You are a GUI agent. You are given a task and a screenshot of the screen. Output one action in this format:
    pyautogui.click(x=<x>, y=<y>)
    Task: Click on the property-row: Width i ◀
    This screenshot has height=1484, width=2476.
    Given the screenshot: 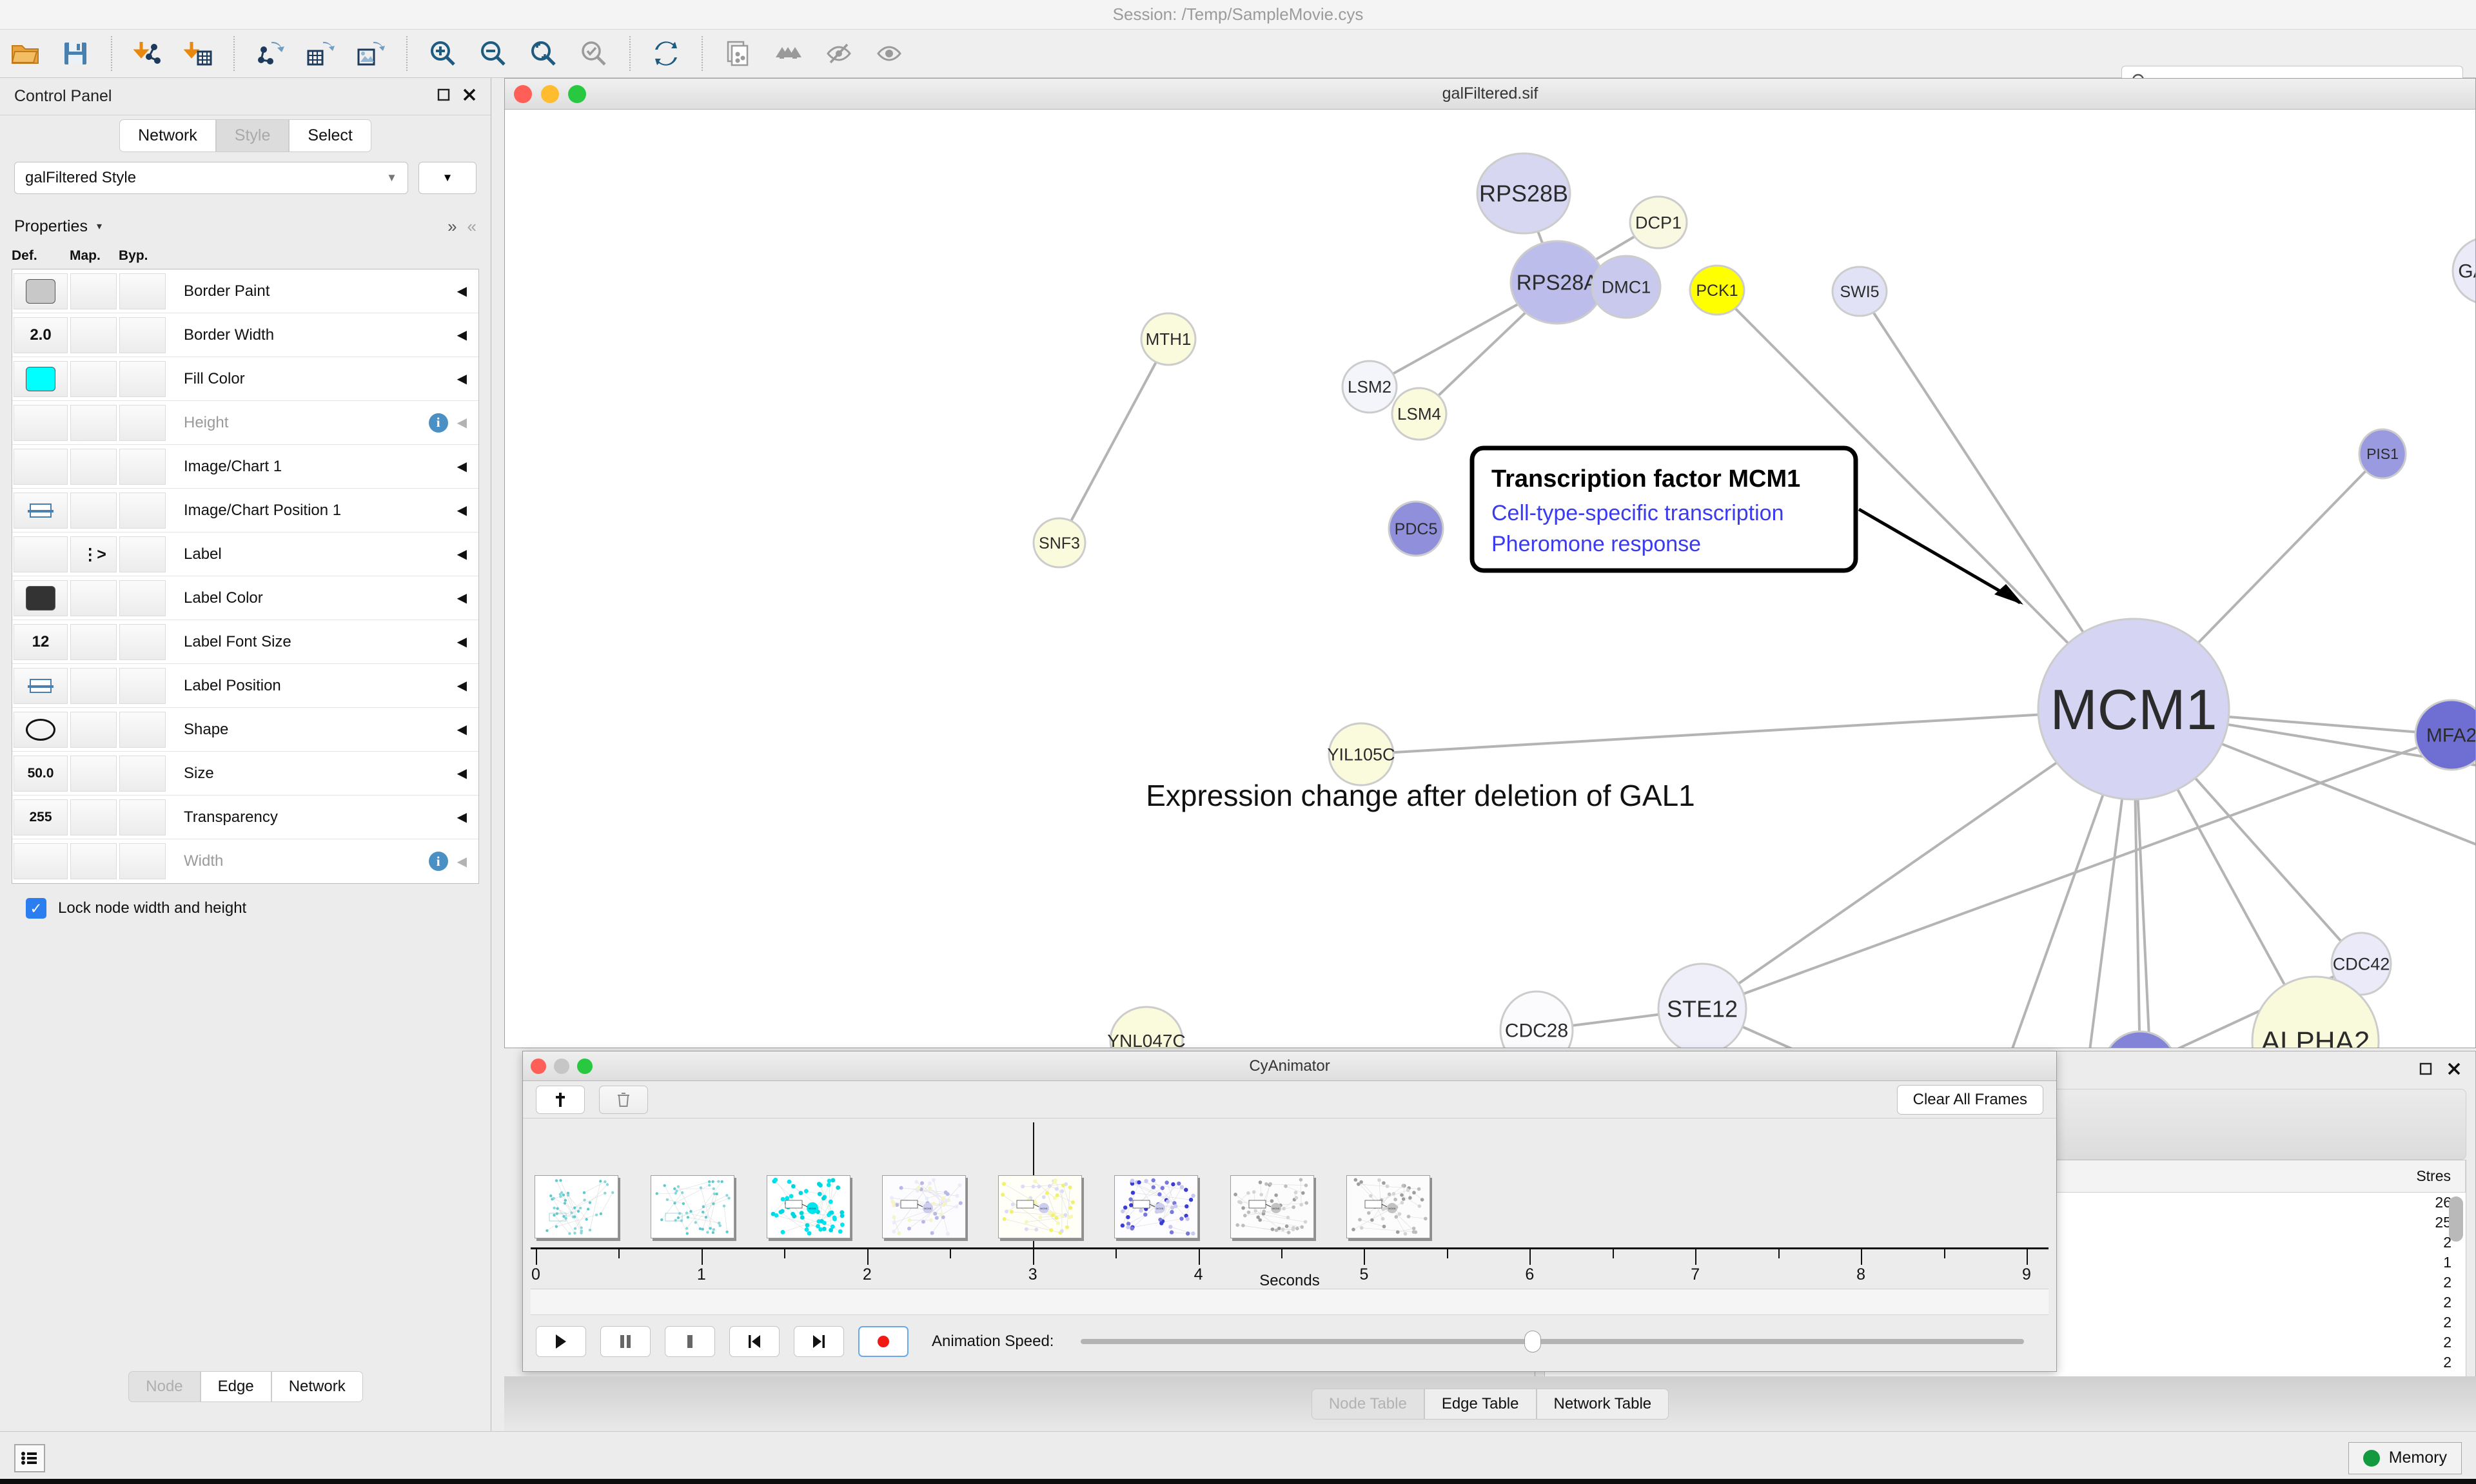 What is the action you would take?
    pyautogui.click(x=245, y=861)
    